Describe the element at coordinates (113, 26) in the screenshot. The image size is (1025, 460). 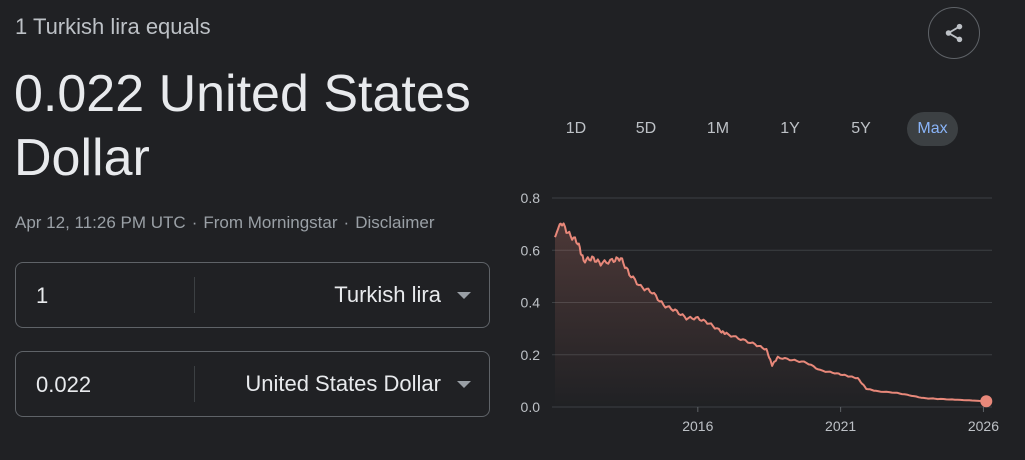
I see `result-subtitle: 1 Turkish lira equals` at that location.